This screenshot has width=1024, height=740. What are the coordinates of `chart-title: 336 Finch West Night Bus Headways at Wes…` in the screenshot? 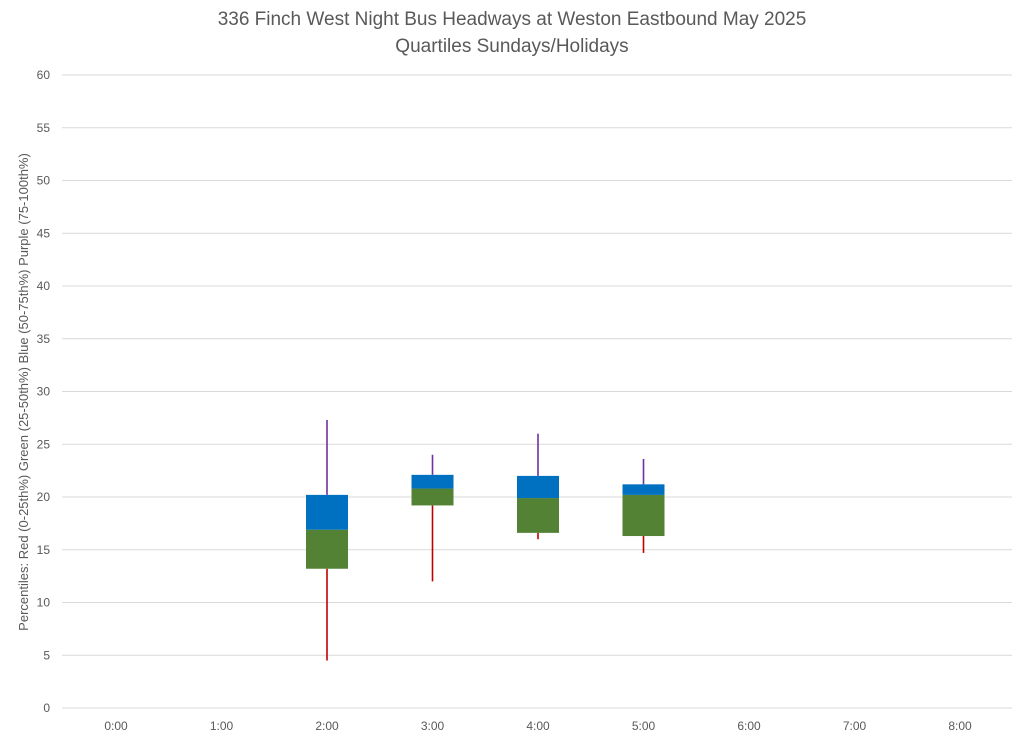 It's located at (512, 19).